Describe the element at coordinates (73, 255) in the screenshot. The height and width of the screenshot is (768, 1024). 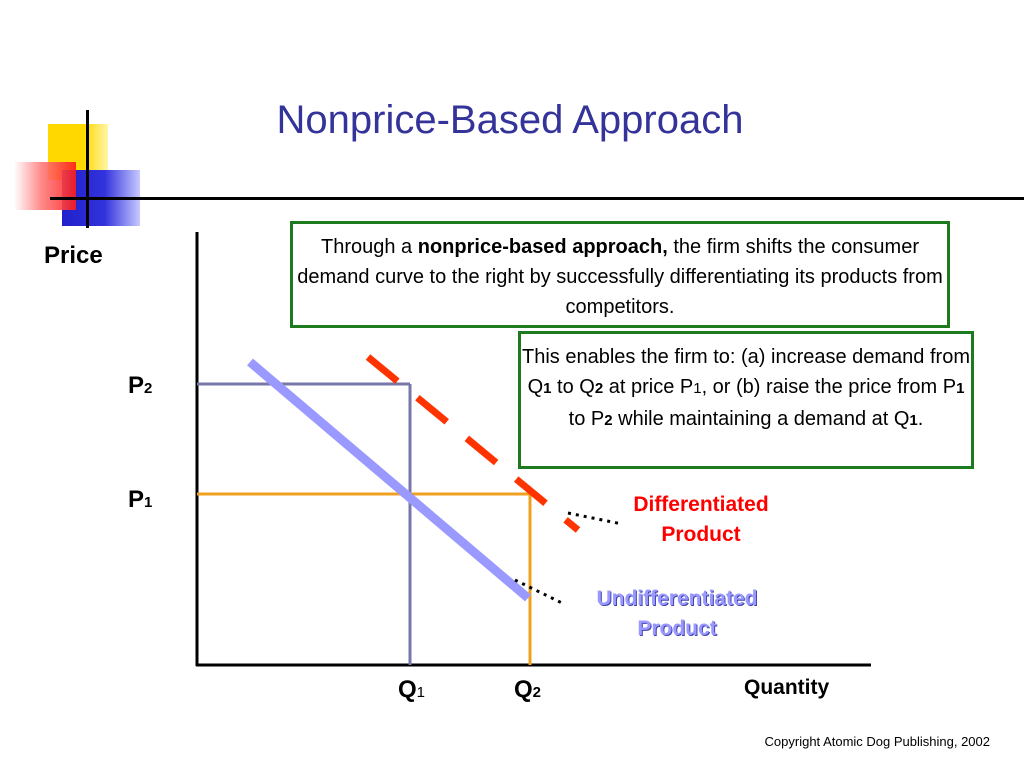
I see `y-axis-label: Price` at that location.